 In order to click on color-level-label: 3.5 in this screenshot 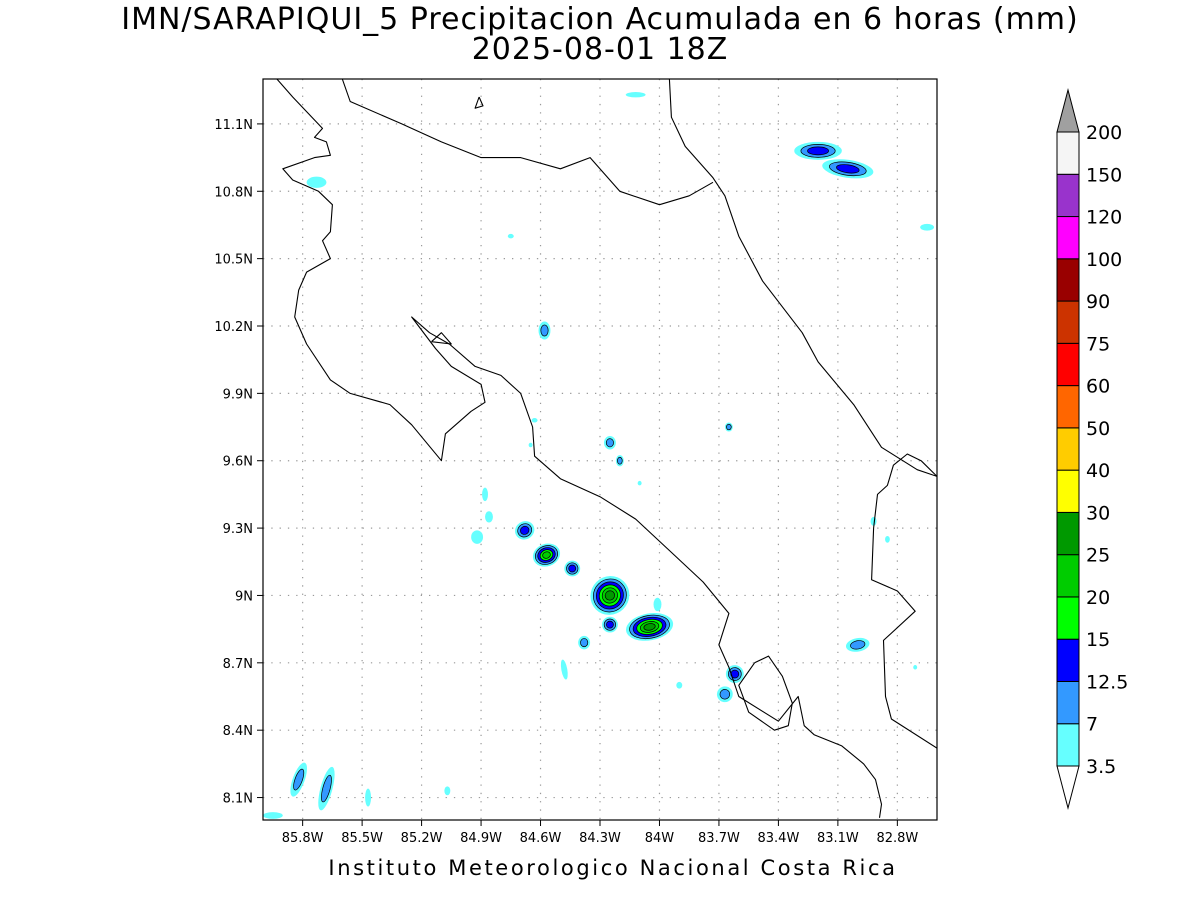, I will do `click(1101, 767)`.